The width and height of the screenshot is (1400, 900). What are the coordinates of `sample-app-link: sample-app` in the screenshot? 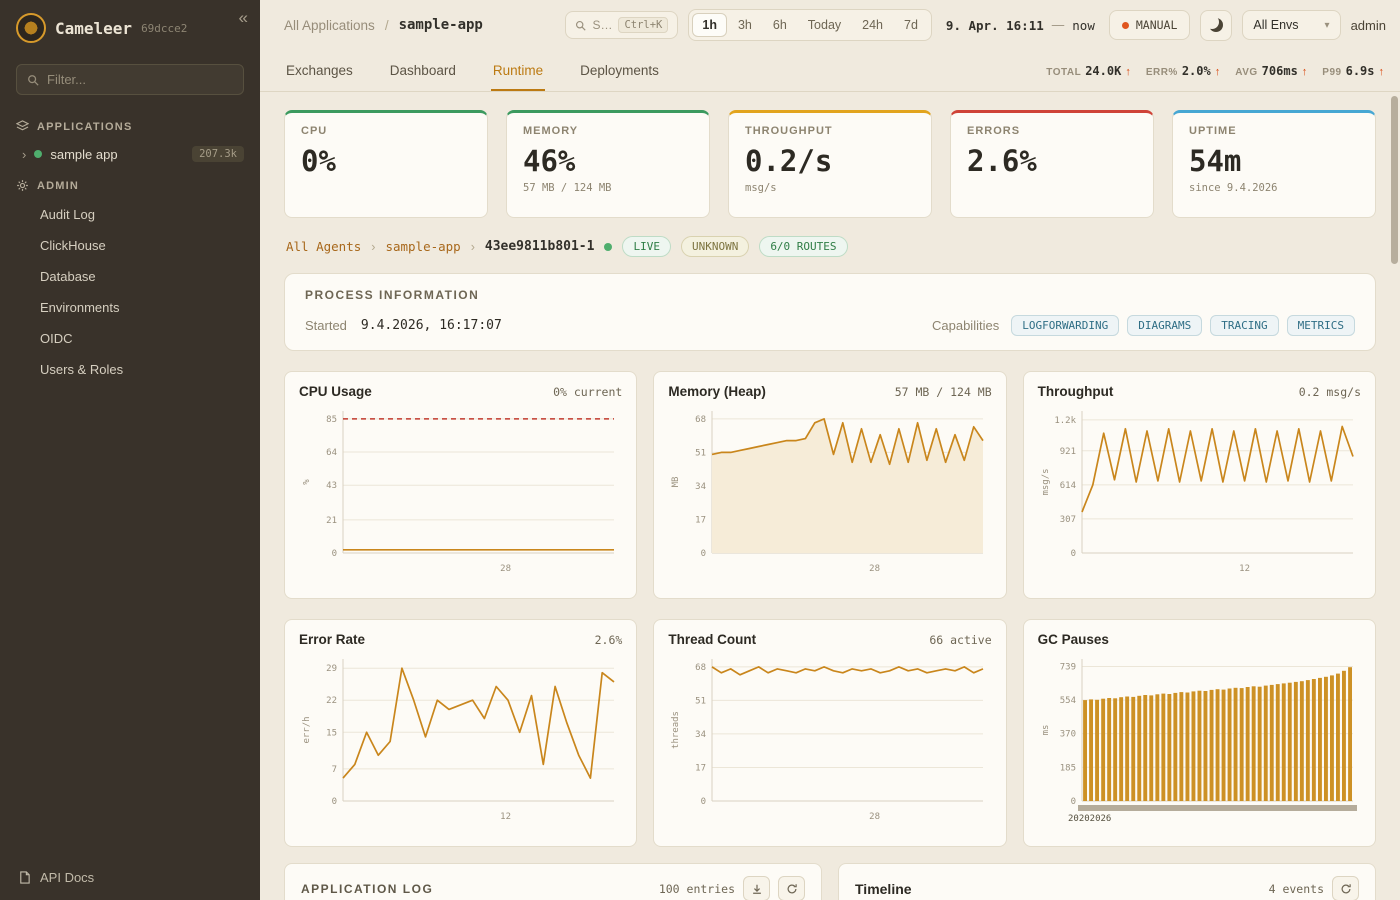 It's located at (423, 246).